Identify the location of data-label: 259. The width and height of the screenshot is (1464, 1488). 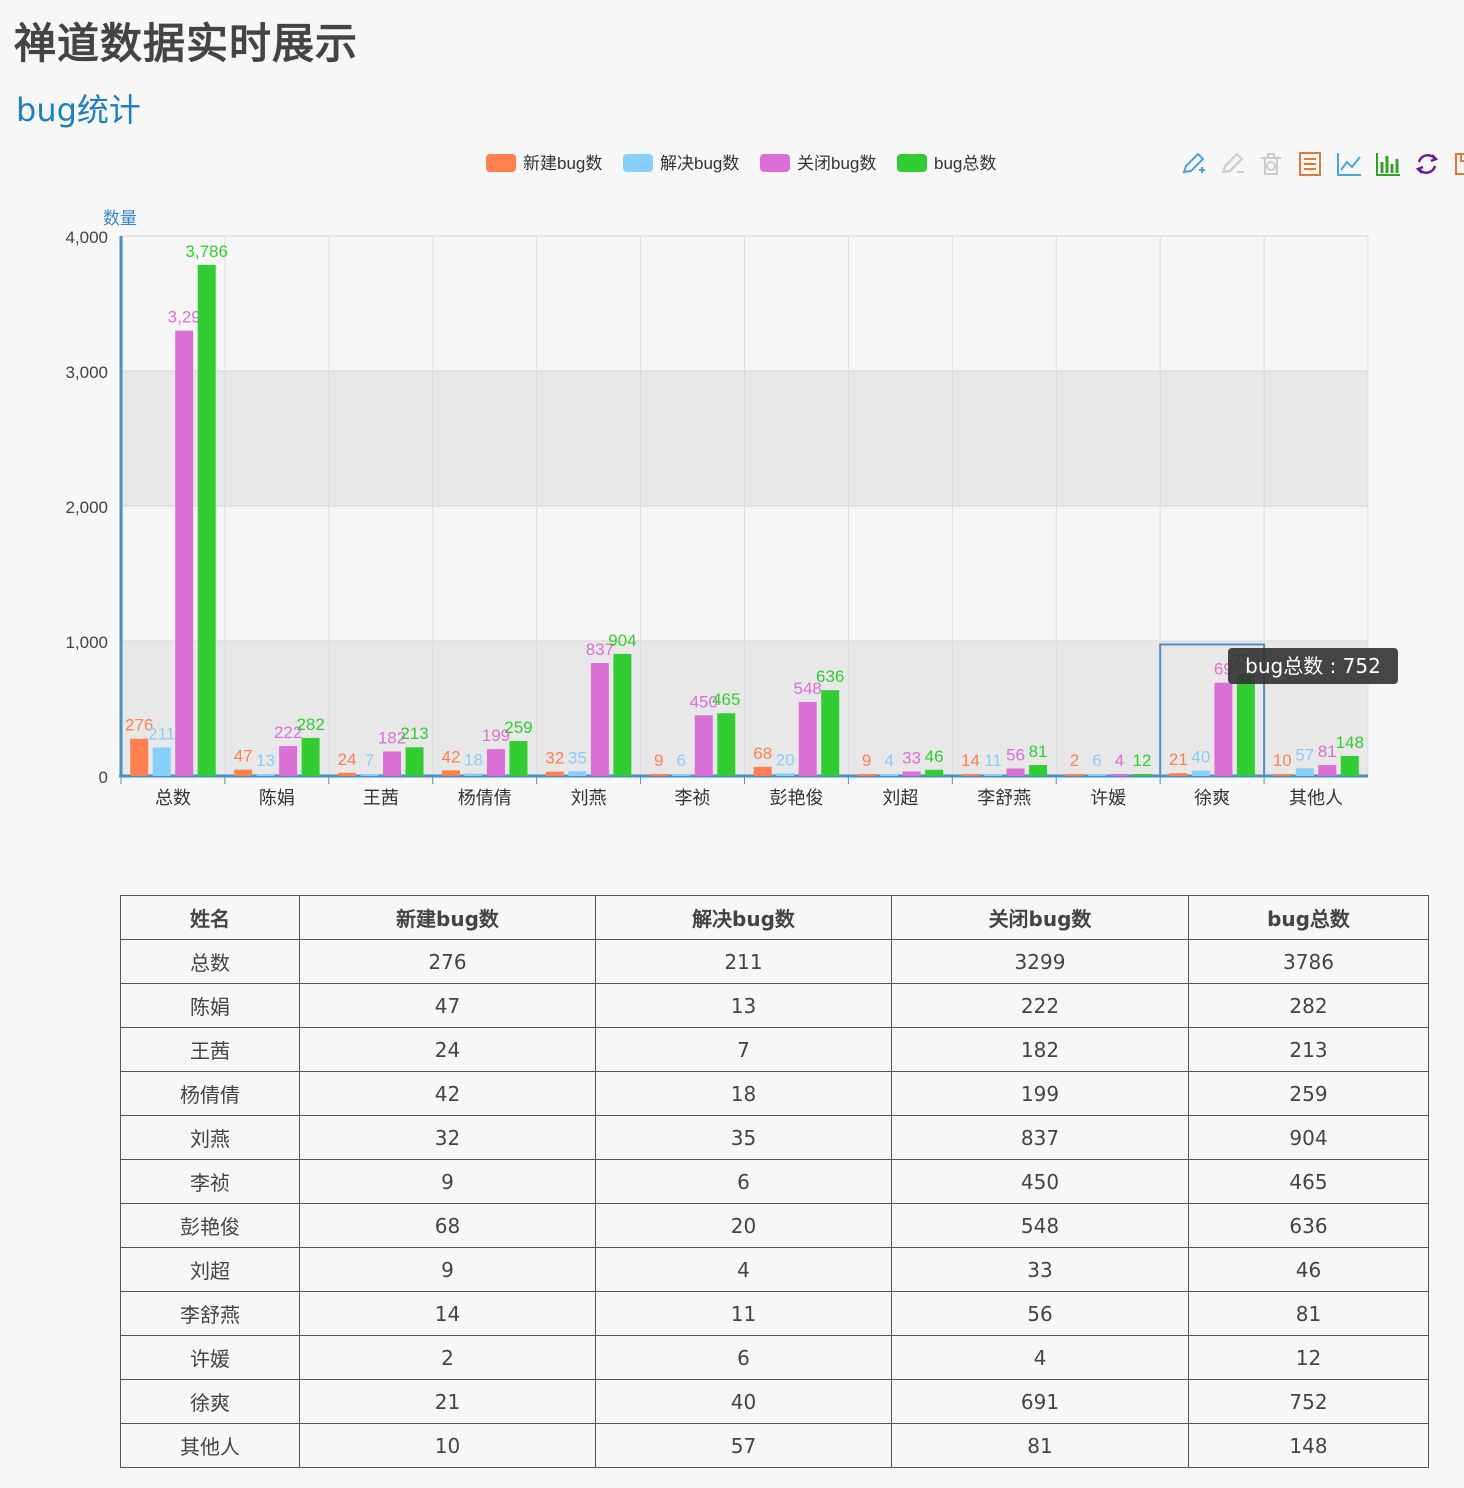
(518, 727).